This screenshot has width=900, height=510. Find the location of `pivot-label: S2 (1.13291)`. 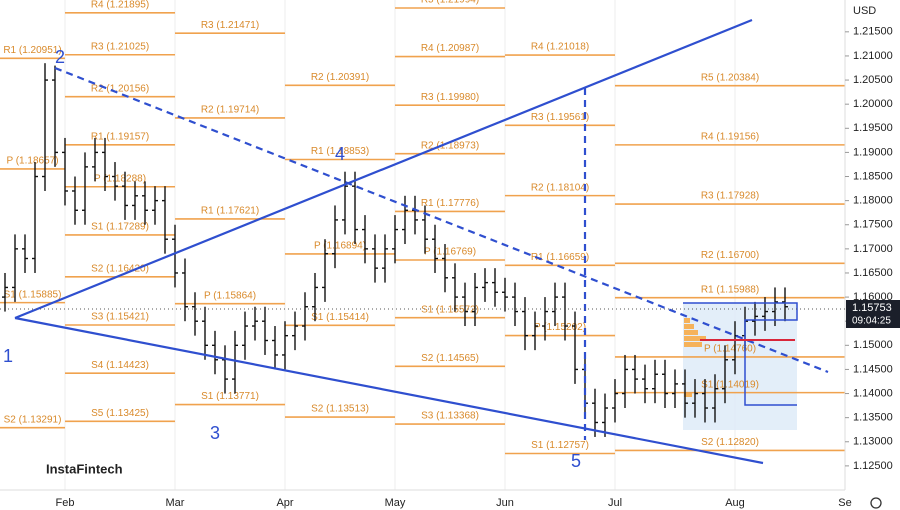

pivot-label: S2 (1.13291) is located at coordinates (33, 419).